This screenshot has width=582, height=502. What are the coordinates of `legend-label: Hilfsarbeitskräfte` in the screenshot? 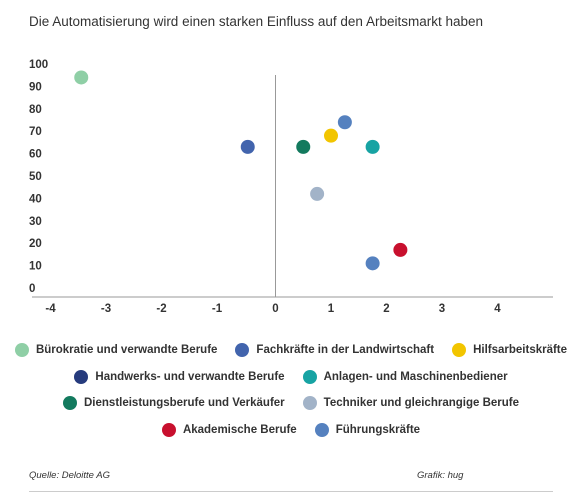 It's located at (520, 350).